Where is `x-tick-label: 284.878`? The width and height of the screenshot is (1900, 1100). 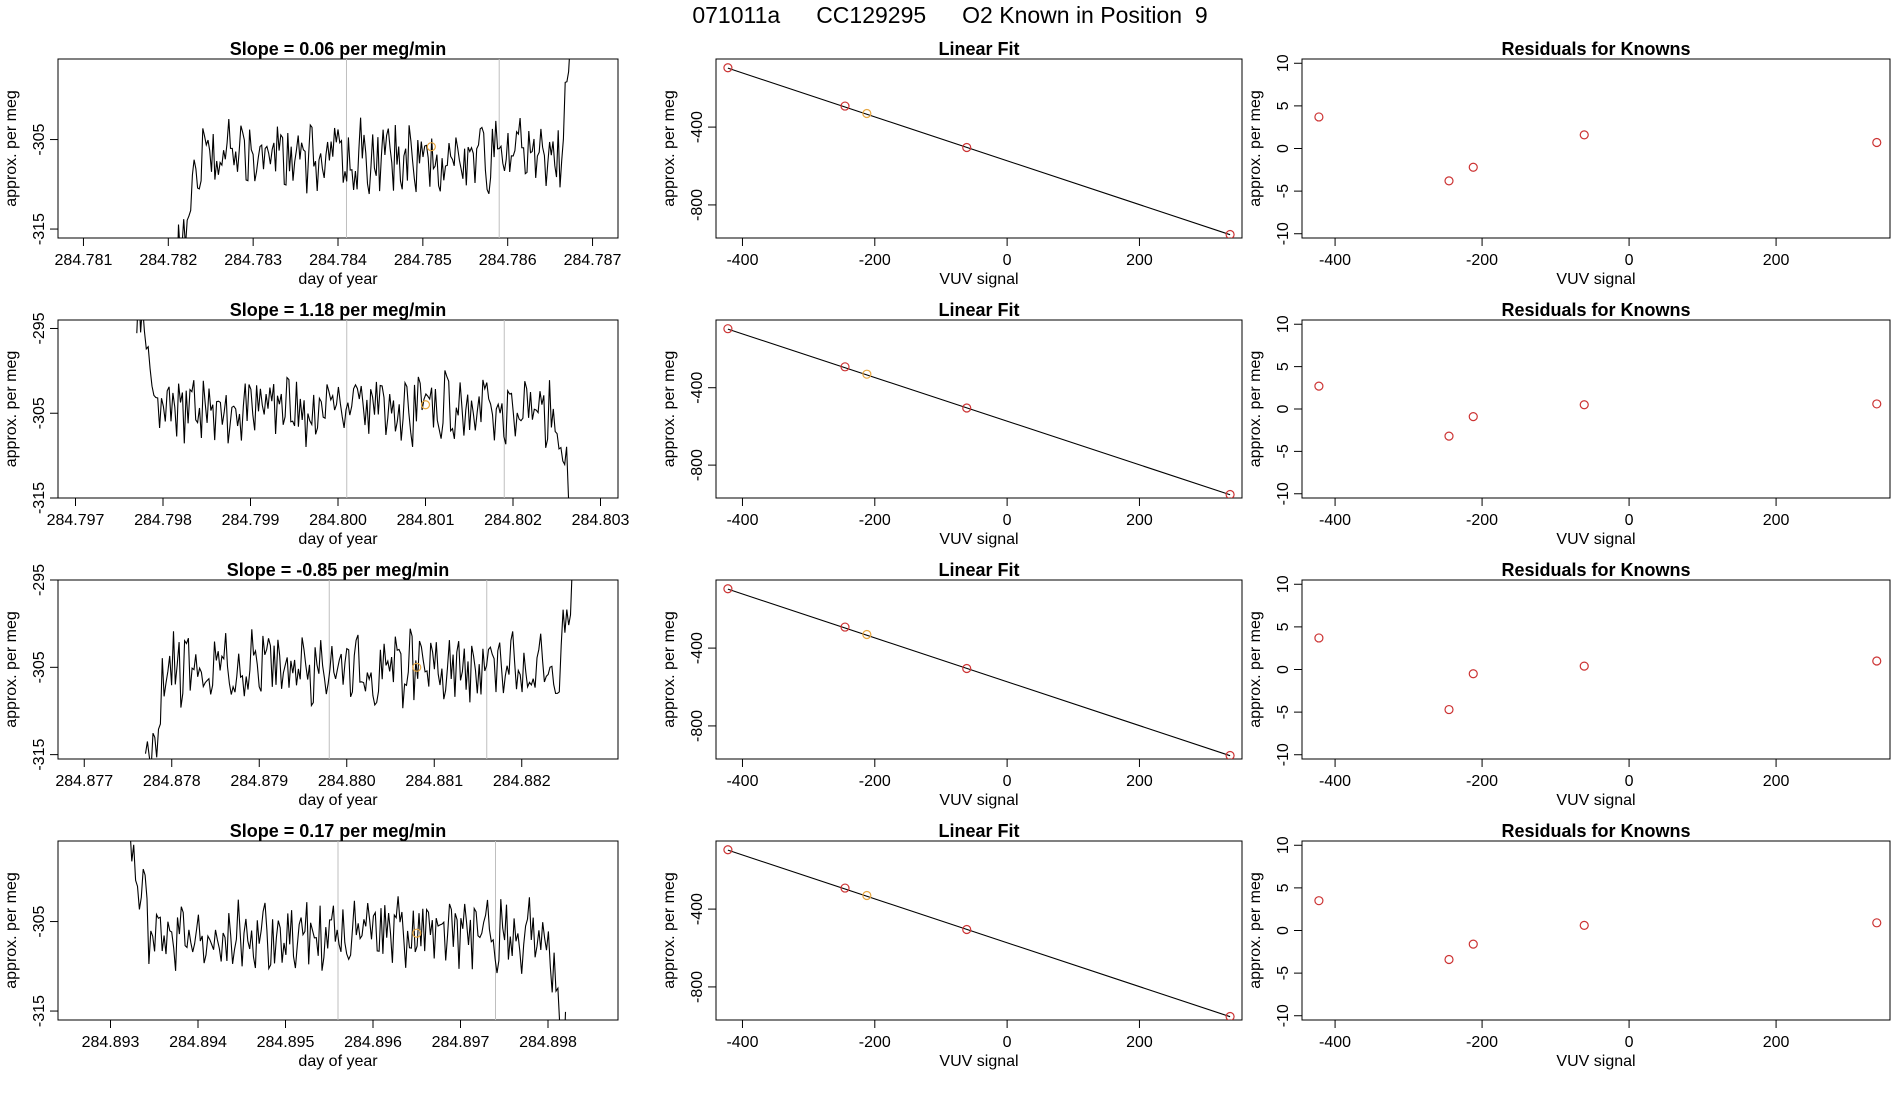
x-tick-label: 284.878 is located at coordinates (172, 781).